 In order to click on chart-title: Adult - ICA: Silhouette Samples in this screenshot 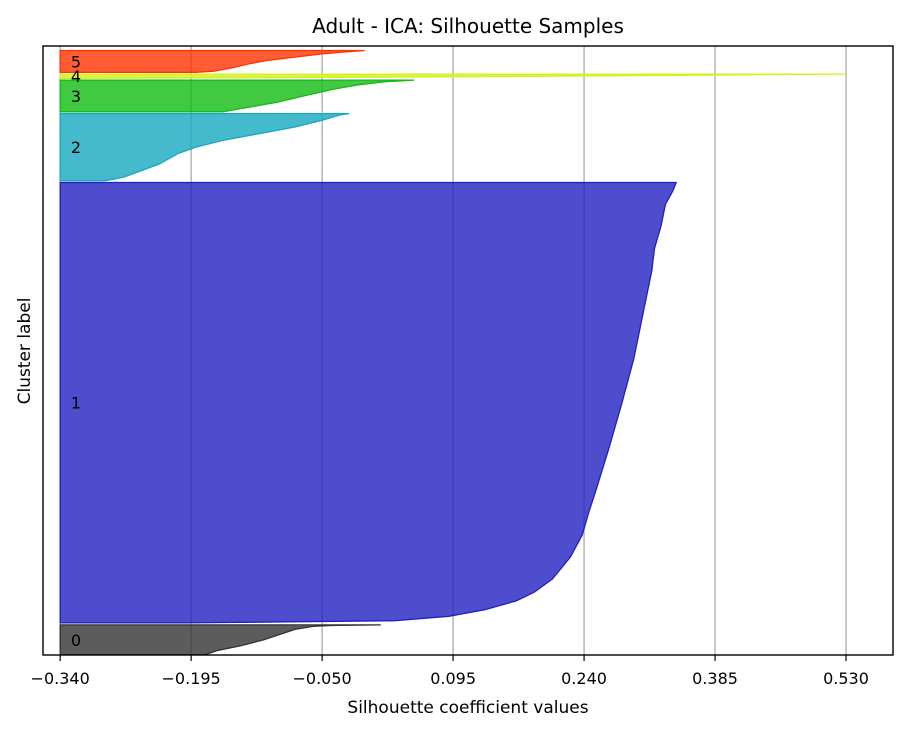, I will do `click(468, 26)`.